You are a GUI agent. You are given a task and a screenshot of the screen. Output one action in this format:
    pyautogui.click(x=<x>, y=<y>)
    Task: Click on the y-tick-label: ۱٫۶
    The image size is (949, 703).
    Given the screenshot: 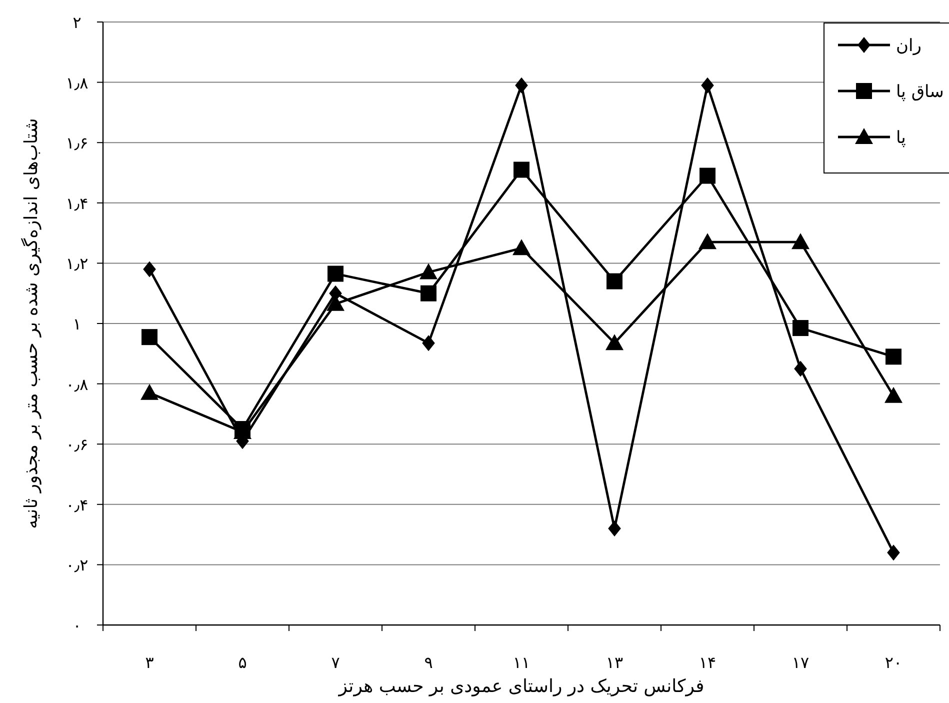 What is the action you would take?
    pyautogui.click(x=77, y=143)
    